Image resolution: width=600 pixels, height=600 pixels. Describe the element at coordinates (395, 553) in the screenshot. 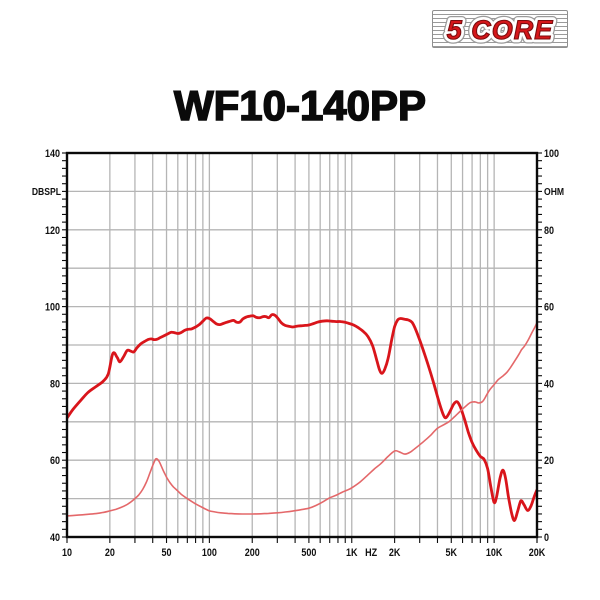

I see `svg-text: 2K` at that location.